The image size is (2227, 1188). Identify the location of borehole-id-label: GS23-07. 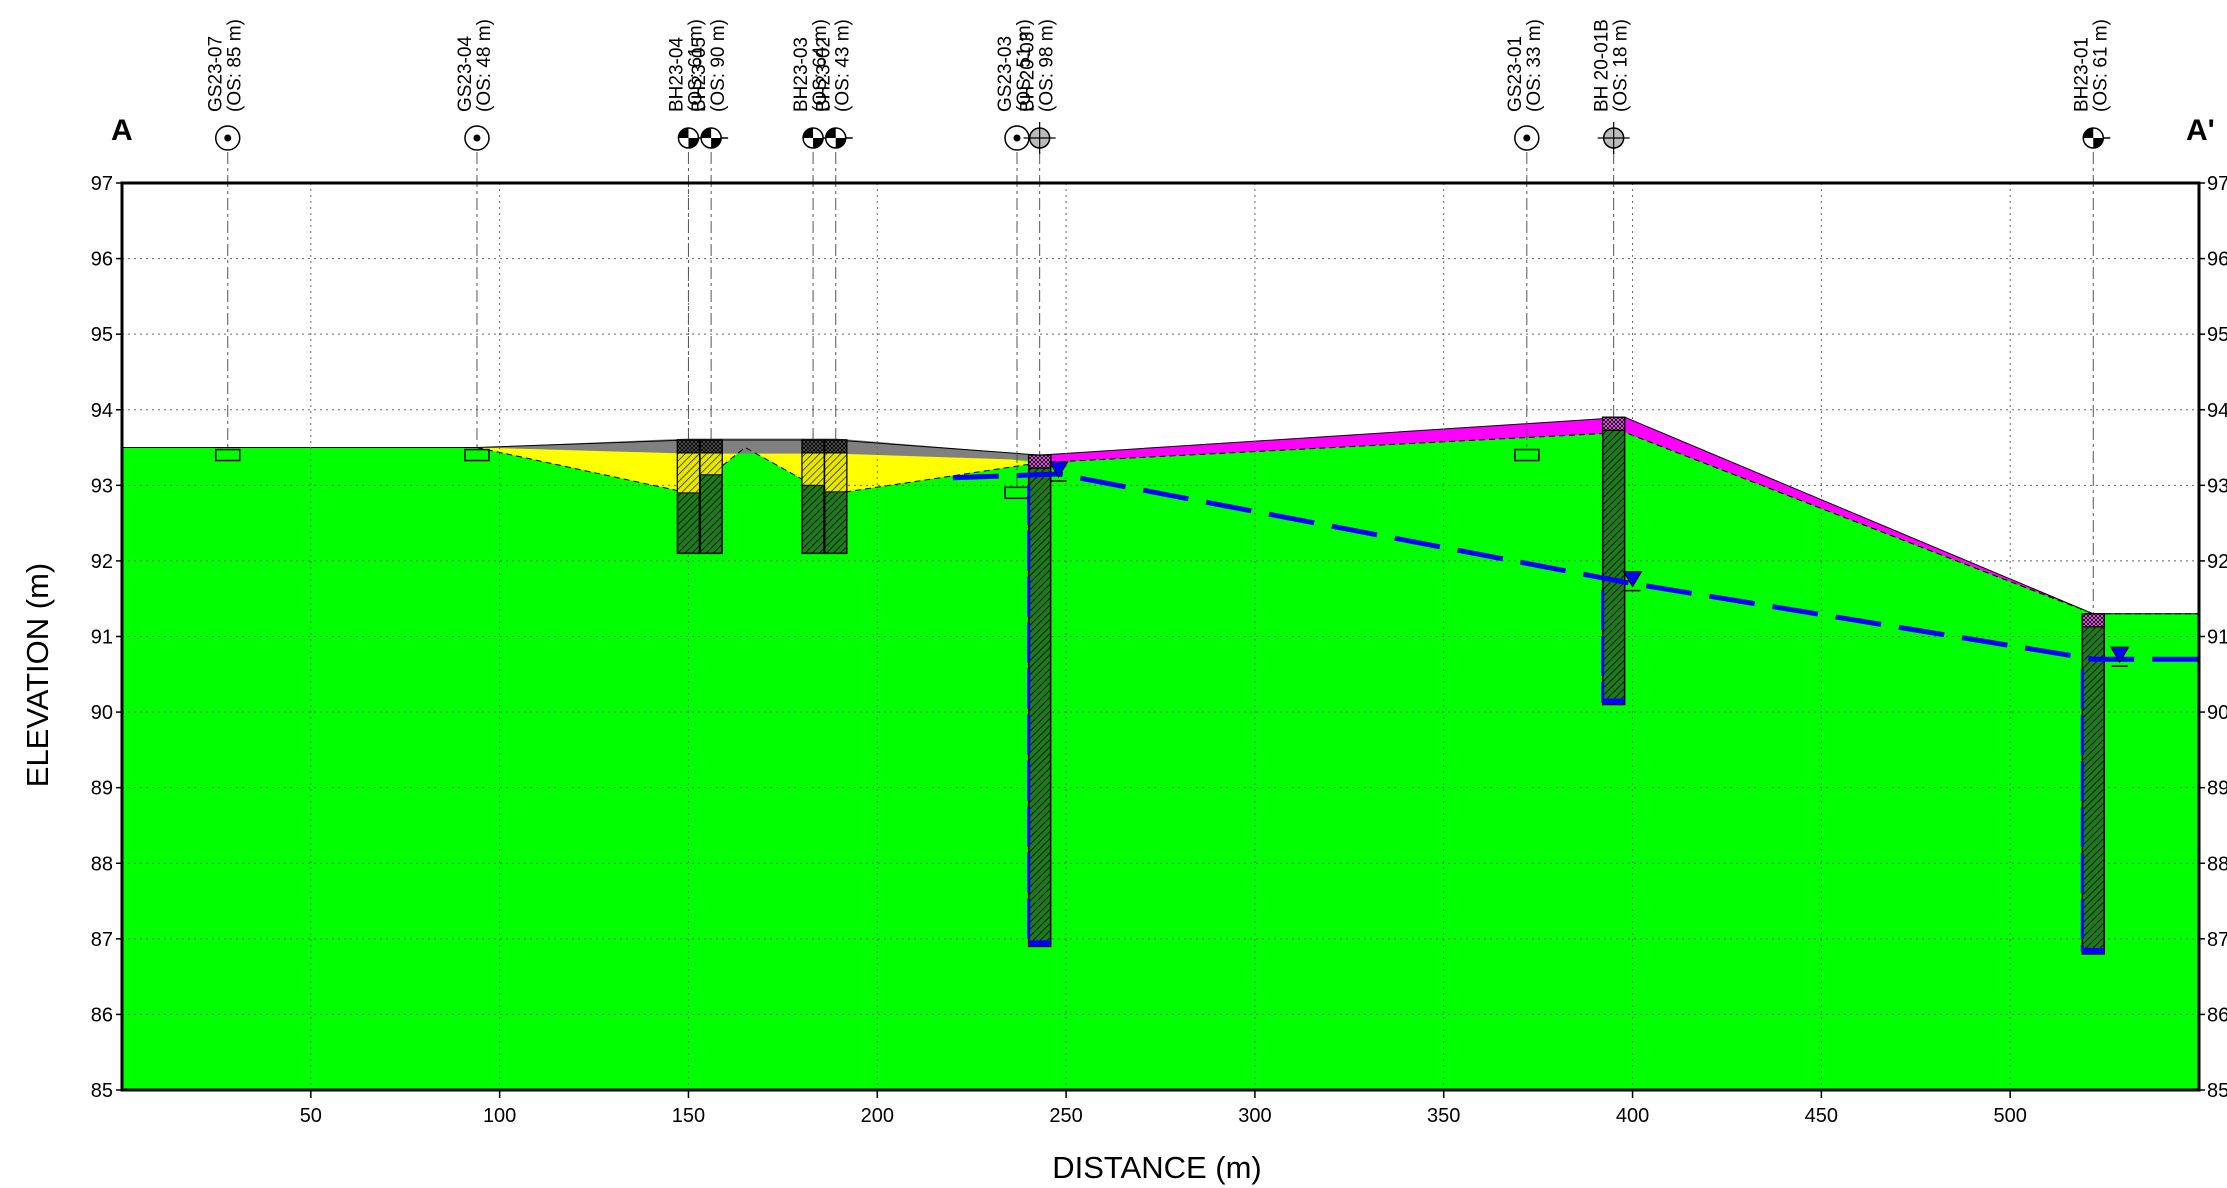
(216, 74).